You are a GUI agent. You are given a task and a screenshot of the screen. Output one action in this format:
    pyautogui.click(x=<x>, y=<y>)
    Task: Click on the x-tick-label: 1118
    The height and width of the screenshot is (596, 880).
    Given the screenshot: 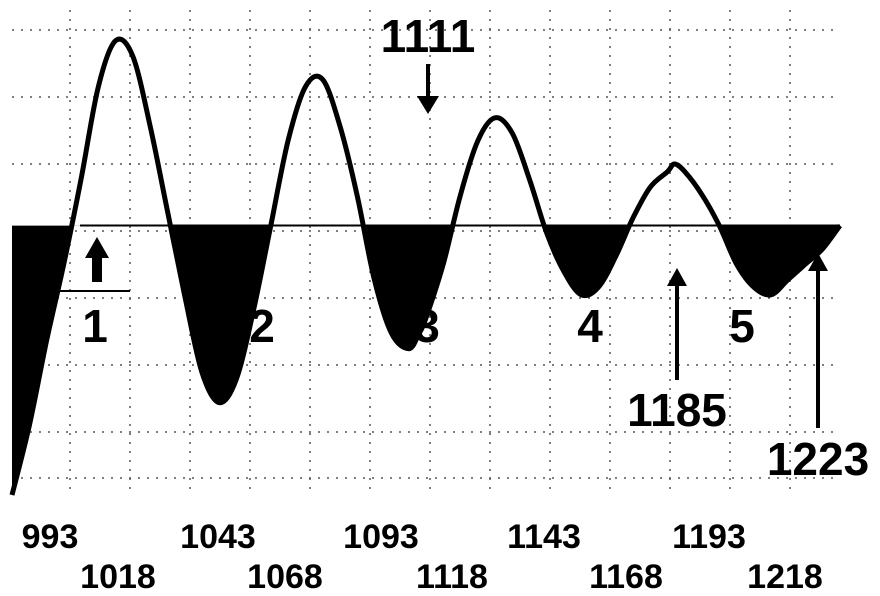 What is the action you would take?
    pyautogui.click(x=452, y=577)
    